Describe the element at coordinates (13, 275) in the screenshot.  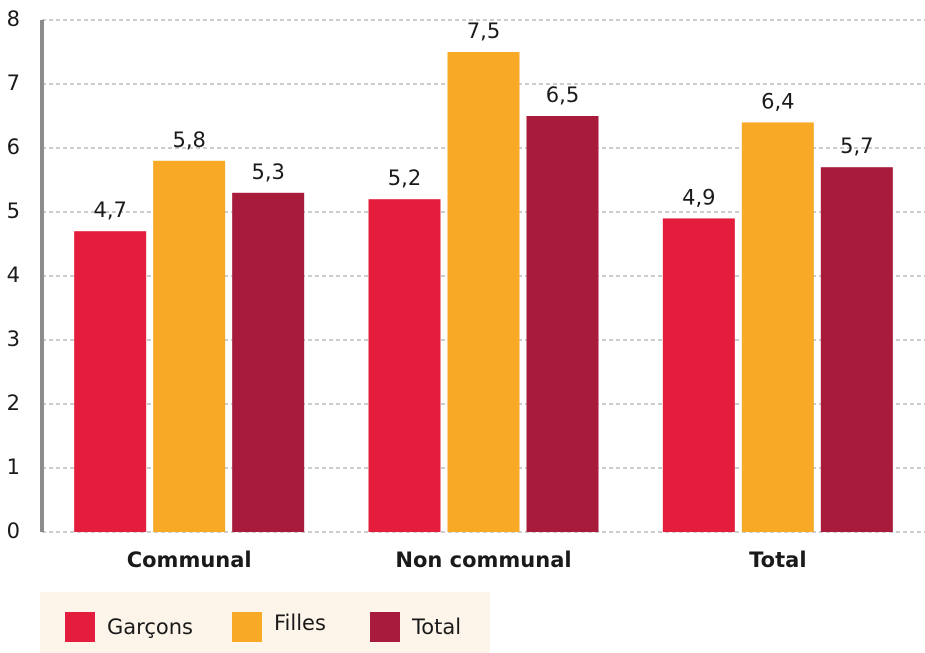
I see `y-tick-label: 4` at that location.